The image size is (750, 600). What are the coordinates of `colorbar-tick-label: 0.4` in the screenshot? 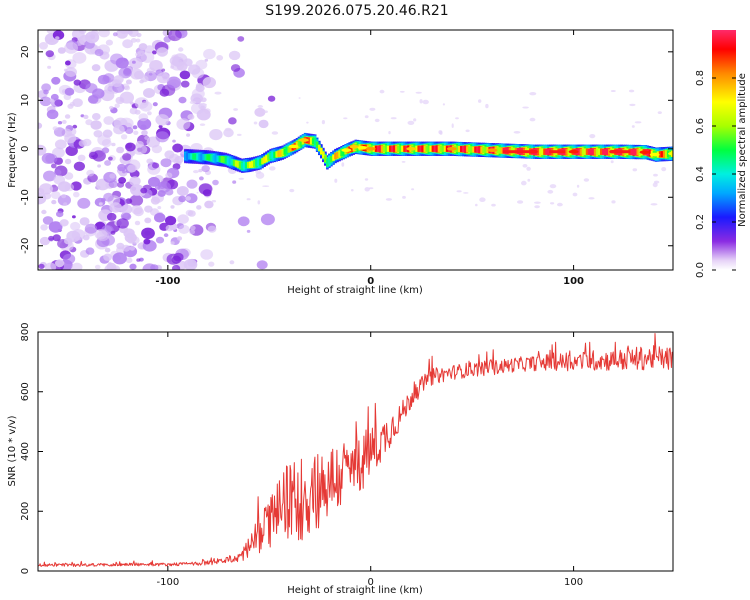 It's located at (700, 174).